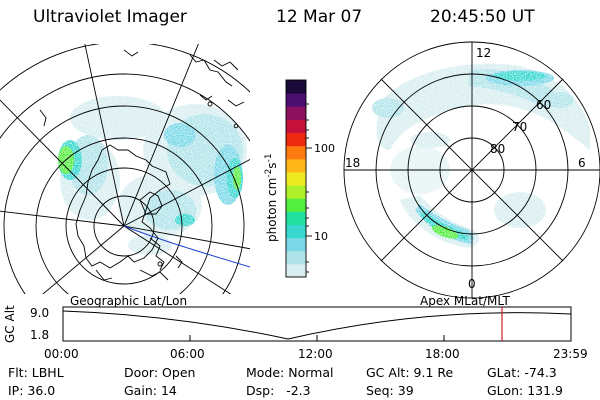 The image size is (600, 400). What do you see at coordinates (525, 390) in the screenshot?
I see `param-glon: GLon: 131.9` at bounding box center [525, 390].